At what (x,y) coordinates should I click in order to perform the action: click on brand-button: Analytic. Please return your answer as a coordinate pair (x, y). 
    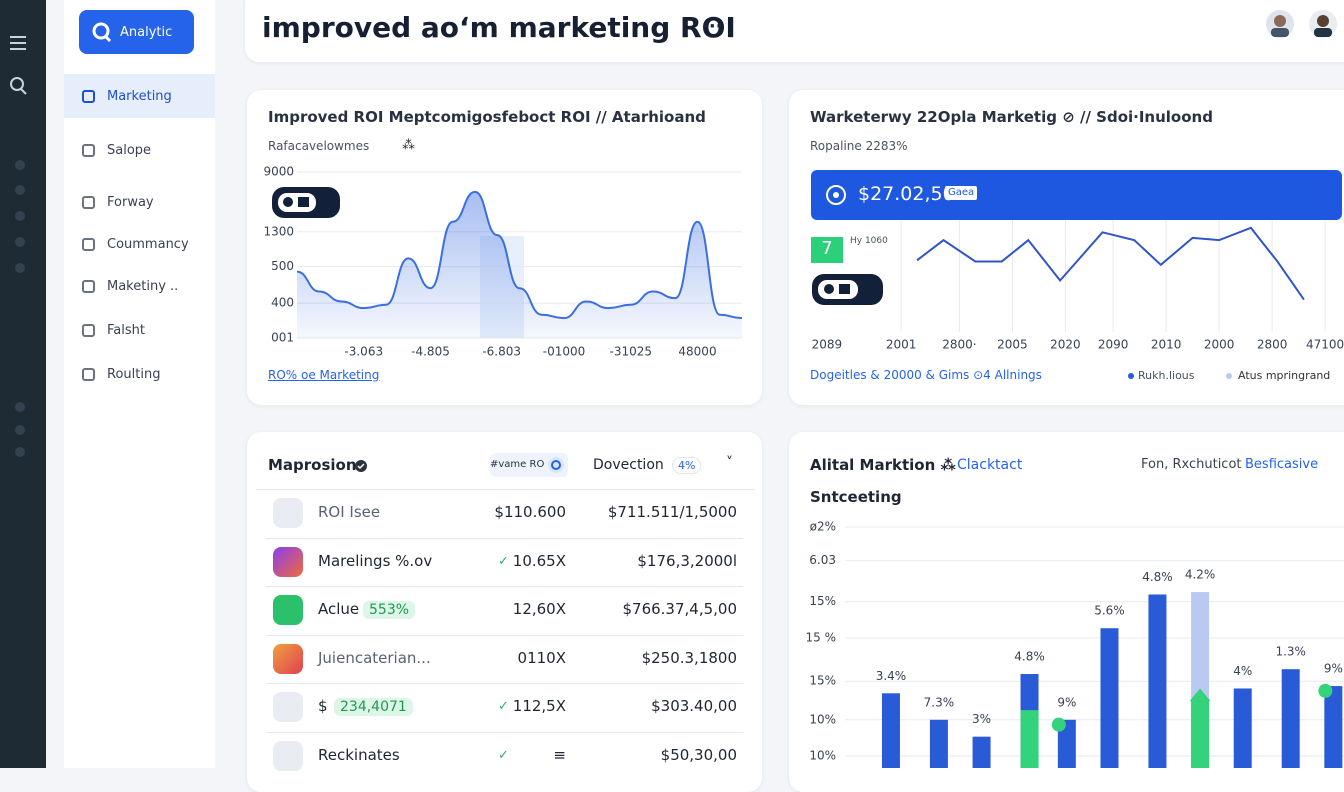
    Looking at the image, I should click on (136, 32).